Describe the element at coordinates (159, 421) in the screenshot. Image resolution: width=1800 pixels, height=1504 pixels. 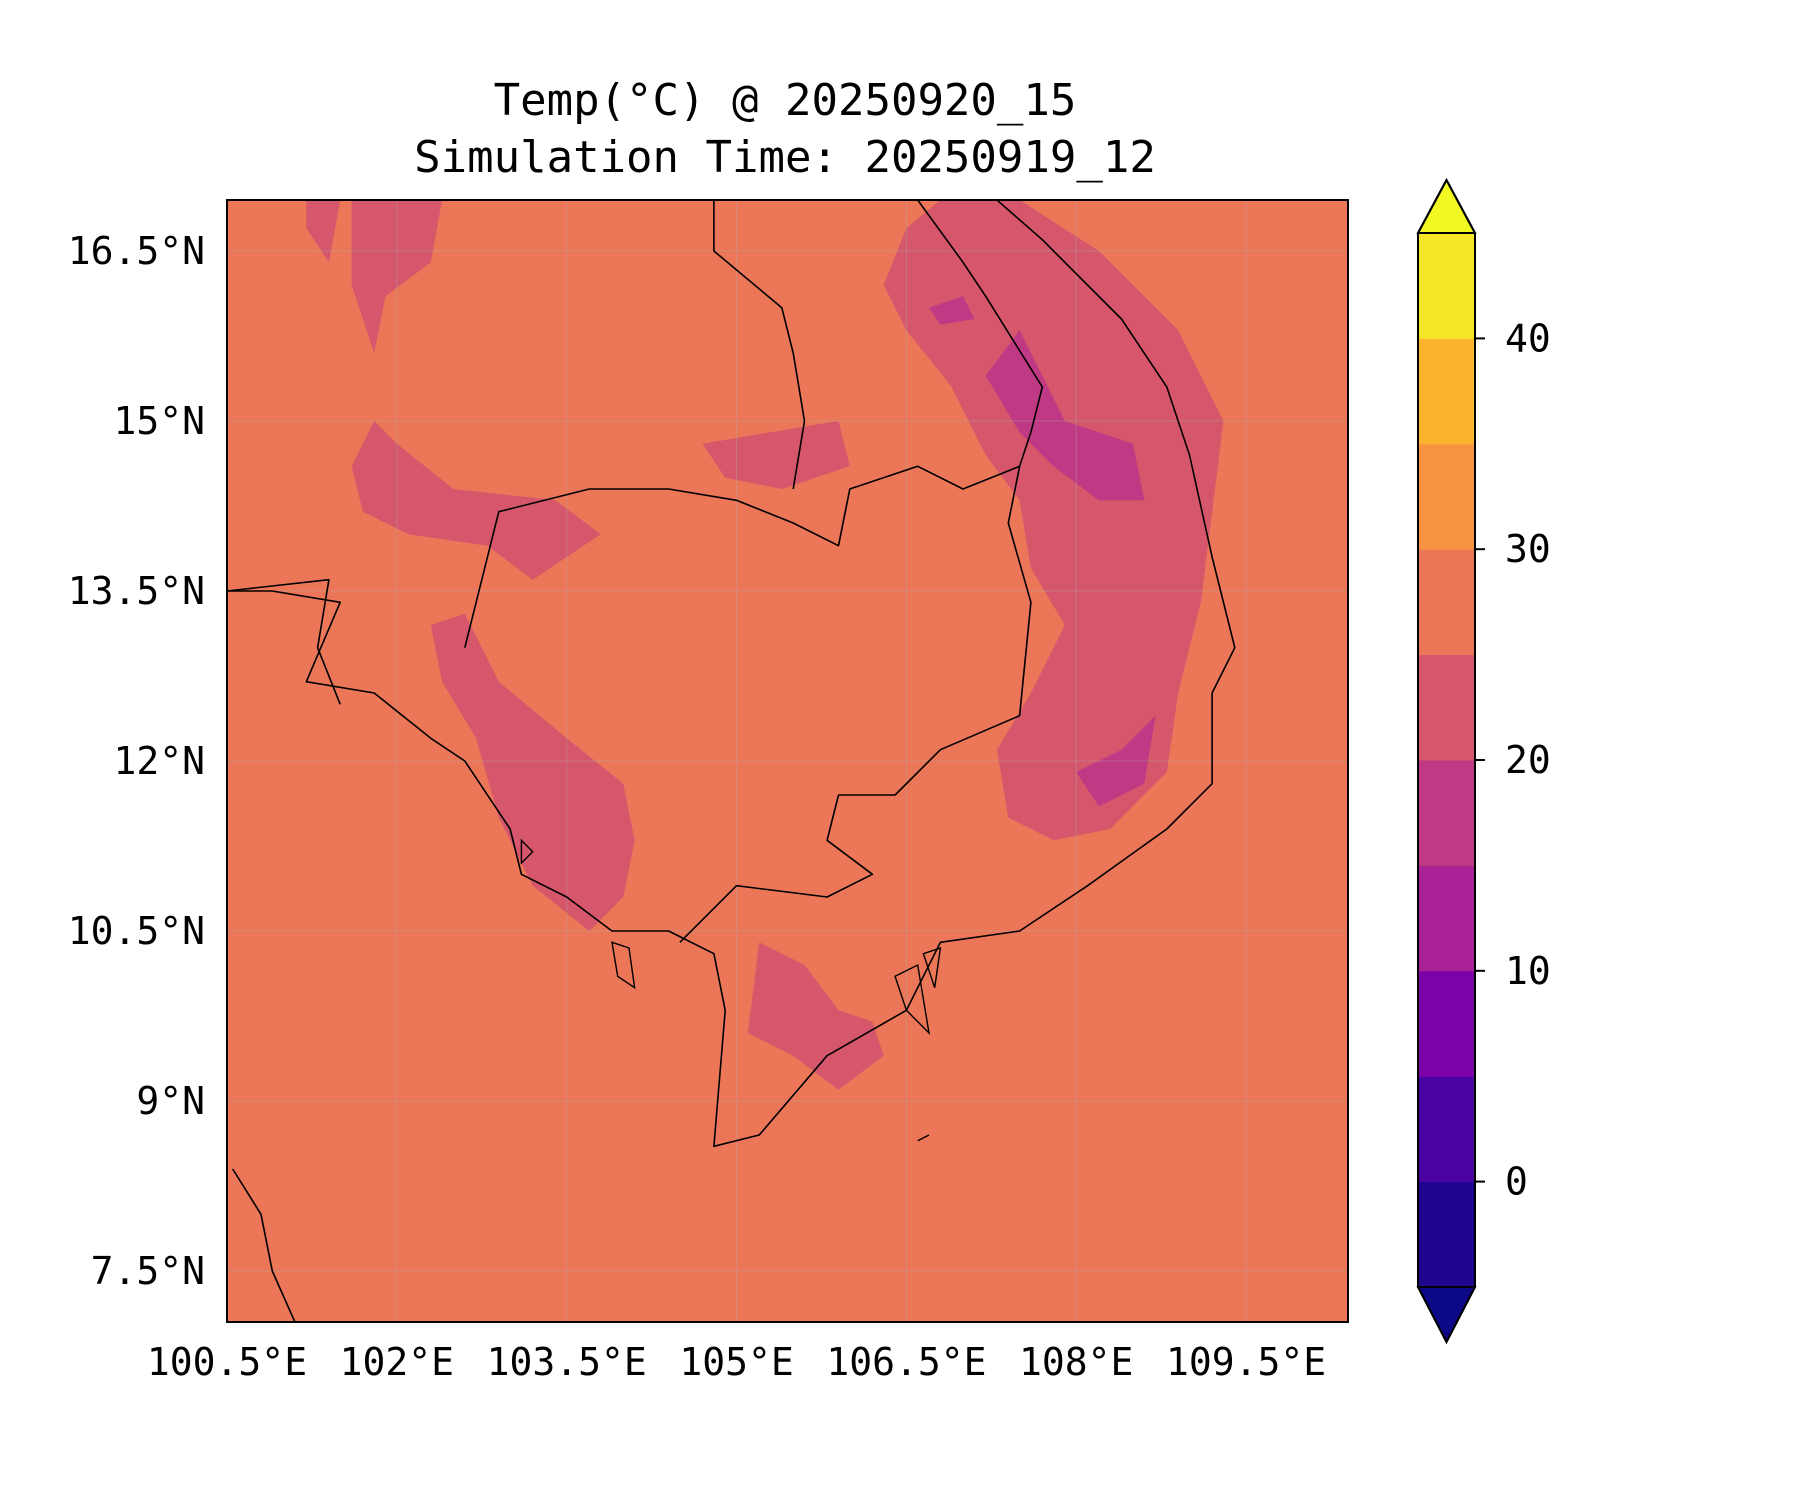
I see `lat-tick-label: 15°N` at that location.